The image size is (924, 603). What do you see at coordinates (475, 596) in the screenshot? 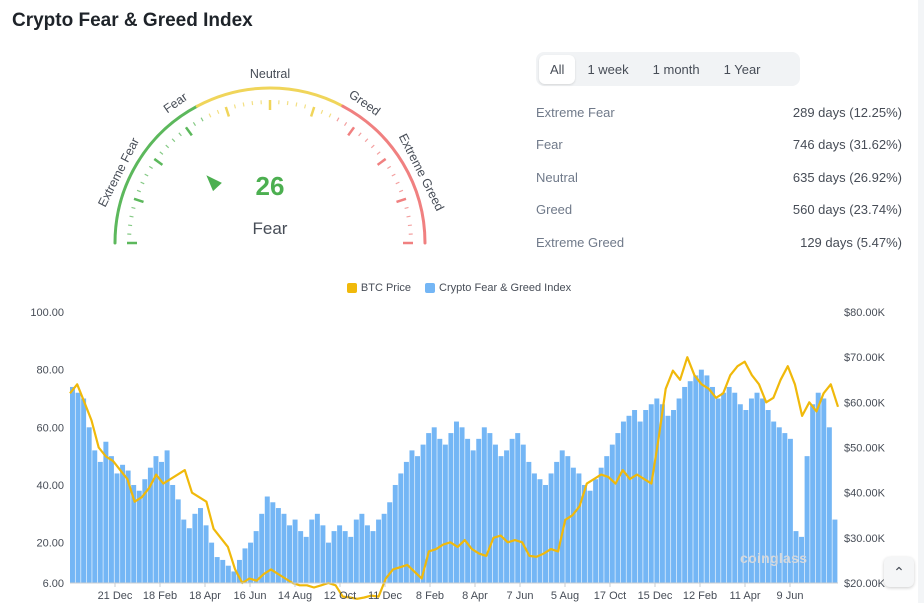
I see `x-tick-label: 8 Apr` at bounding box center [475, 596].